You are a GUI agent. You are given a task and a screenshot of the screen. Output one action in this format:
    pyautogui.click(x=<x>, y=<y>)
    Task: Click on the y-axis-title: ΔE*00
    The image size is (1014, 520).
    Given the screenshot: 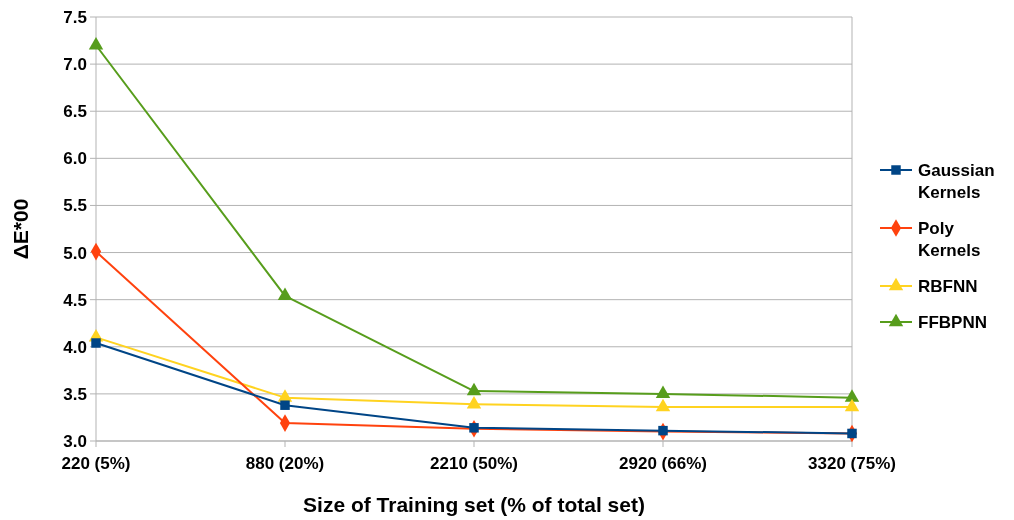 What is the action you would take?
    pyautogui.click(x=20, y=229)
    